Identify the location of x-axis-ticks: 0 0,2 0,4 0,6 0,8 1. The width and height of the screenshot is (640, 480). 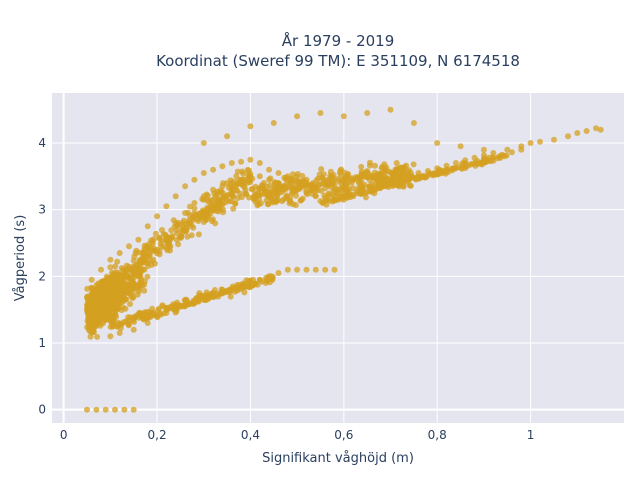
(297, 435).